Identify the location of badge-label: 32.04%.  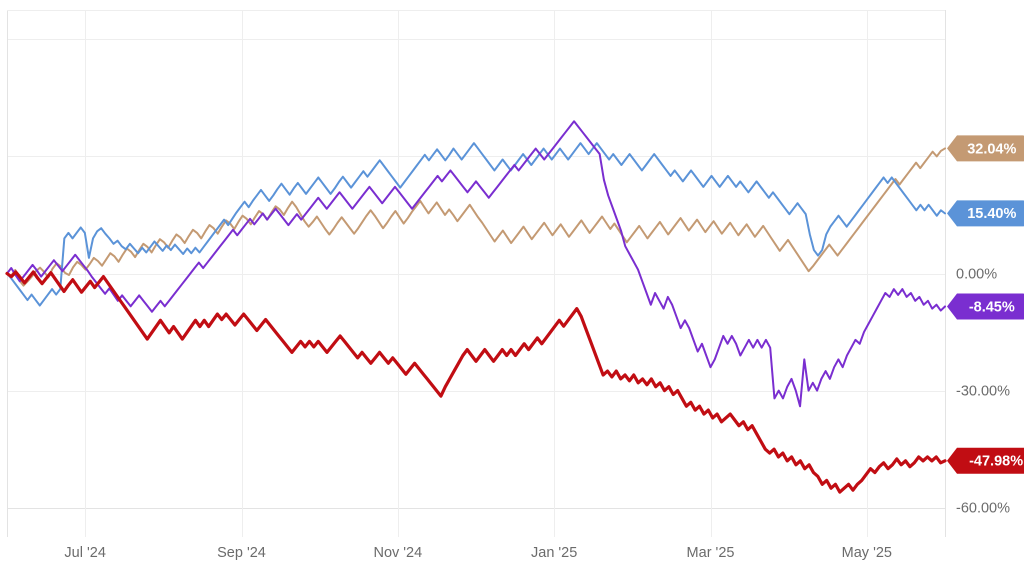
(991, 149).